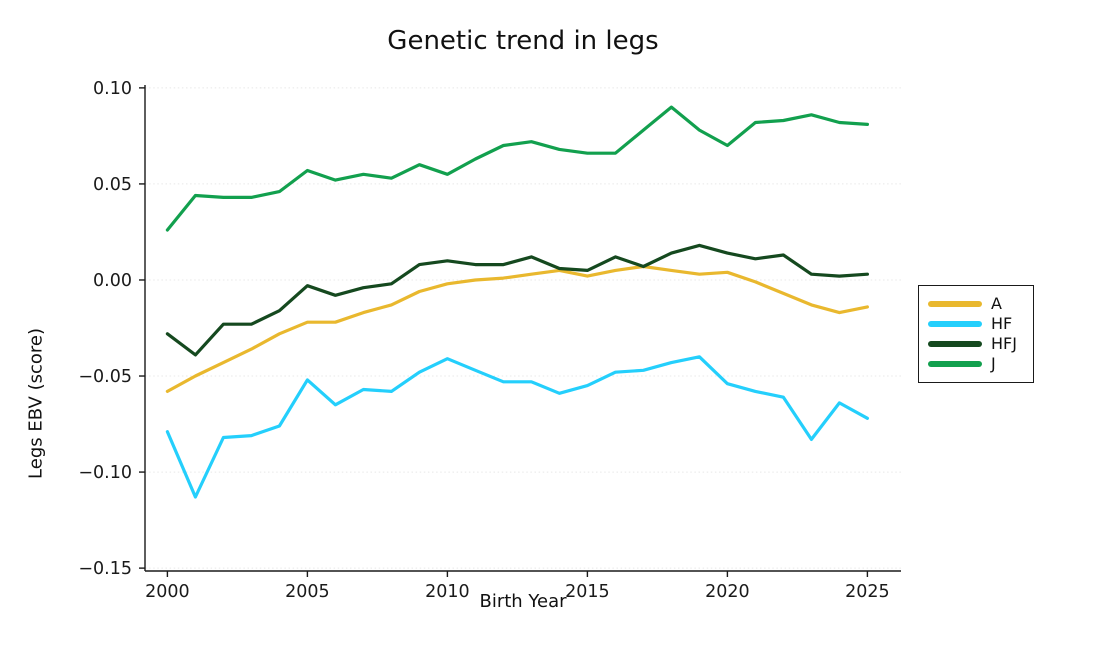 Image resolution: width=1100 pixels, height=672 pixels. Describe the element at coordinates (105, 569) in the screenshot. I see `y-tick-label: −0.15` at that location.